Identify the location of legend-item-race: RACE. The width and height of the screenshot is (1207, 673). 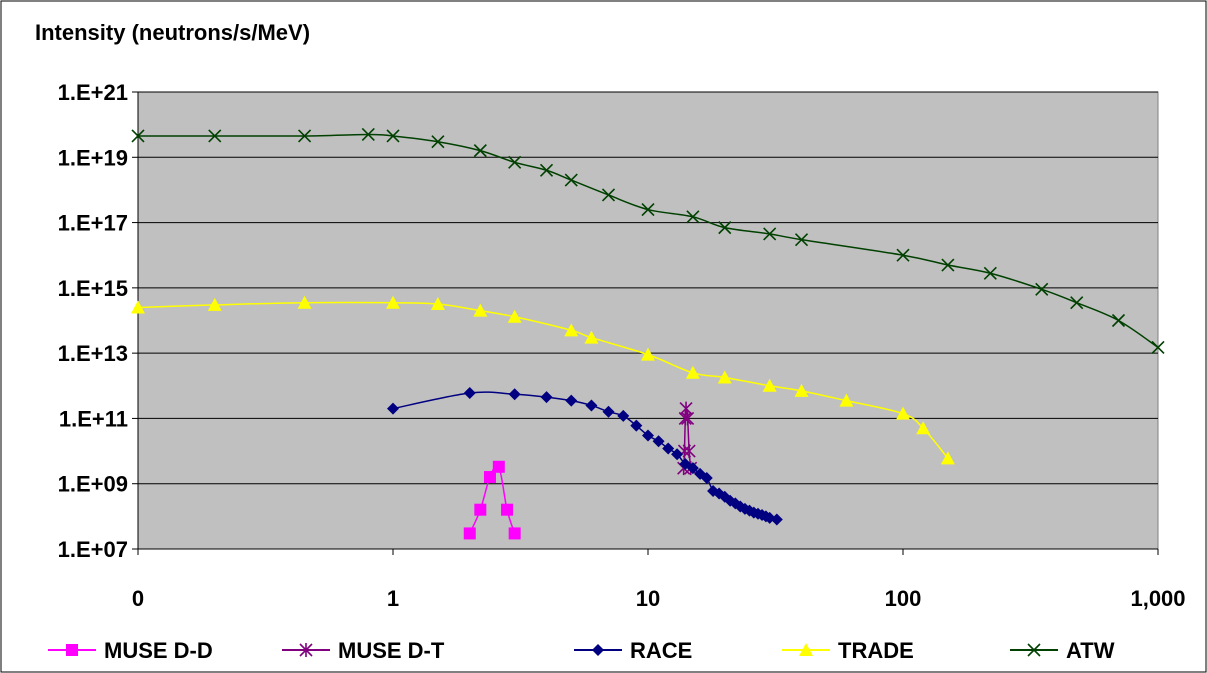
(633, 650).